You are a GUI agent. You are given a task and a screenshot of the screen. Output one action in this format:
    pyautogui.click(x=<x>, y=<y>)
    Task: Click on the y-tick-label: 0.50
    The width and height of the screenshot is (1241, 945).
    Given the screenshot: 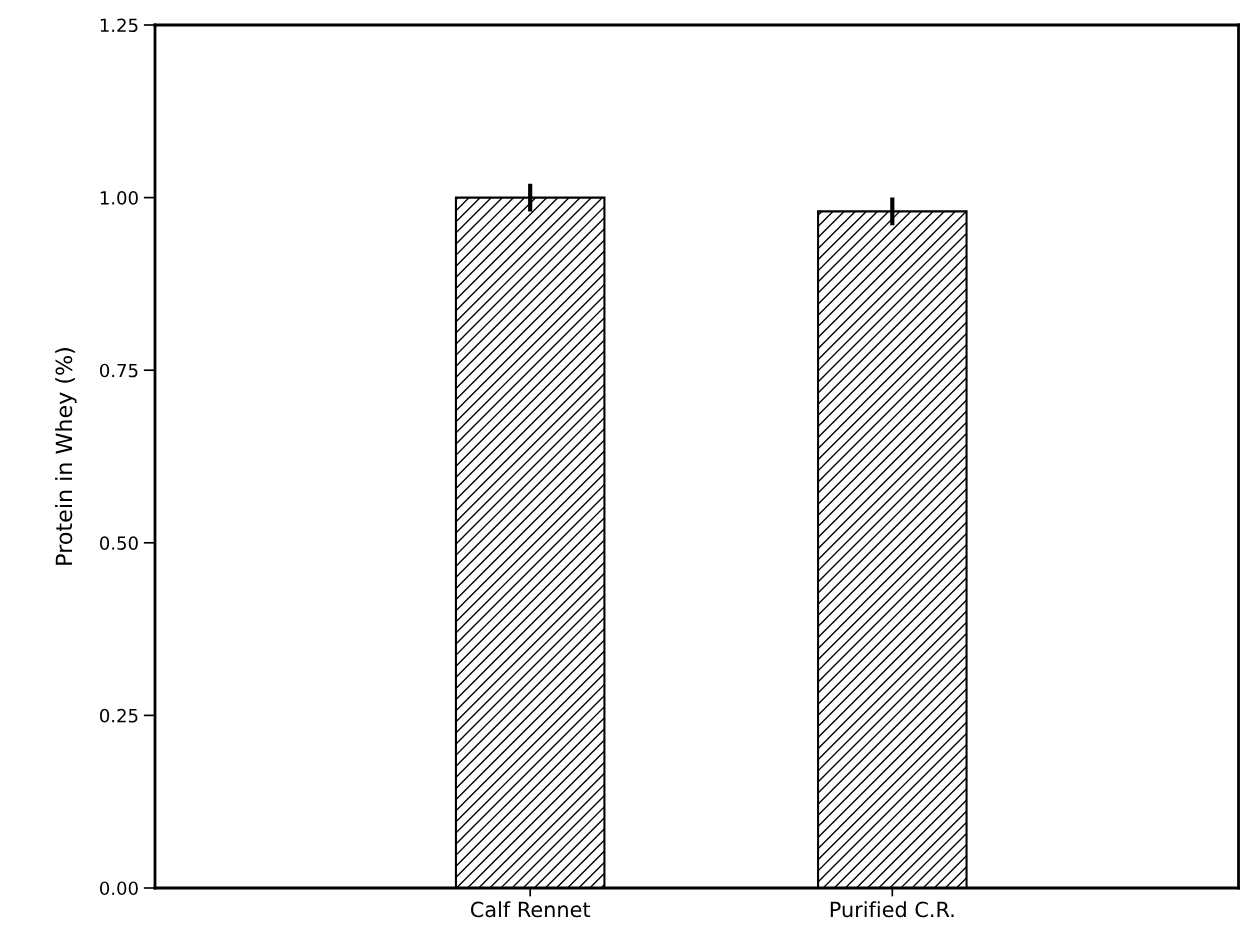 What is the action you would take?
    pyautogui.click(x=119, y=543)
    